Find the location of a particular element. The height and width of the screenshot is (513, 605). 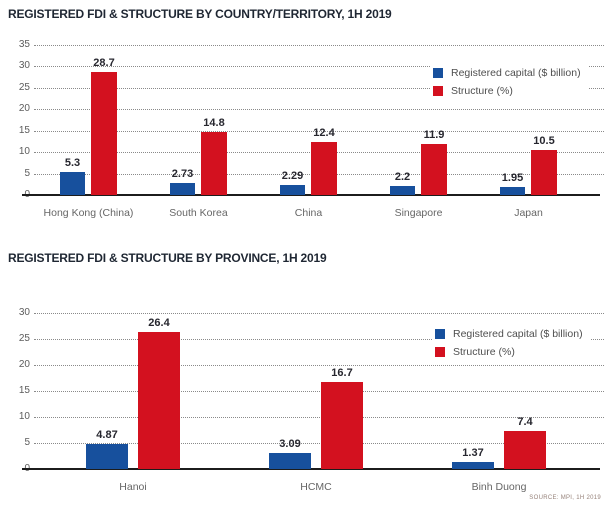

bar-group: 2.29 12.4 is located at coordinates (308, 120).